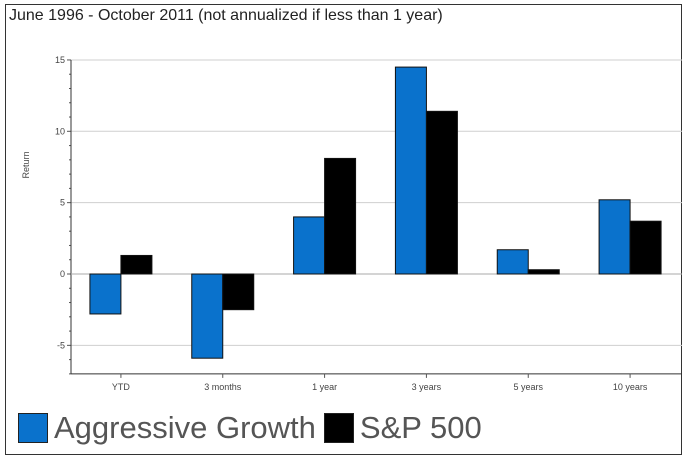 Image resolution: width=689 pixels, height=460 pixels. What do you see at coordinates (60, 131) in the screenshot?
I see `y-tick-label-1: 10` at bounding box center [60, 131].